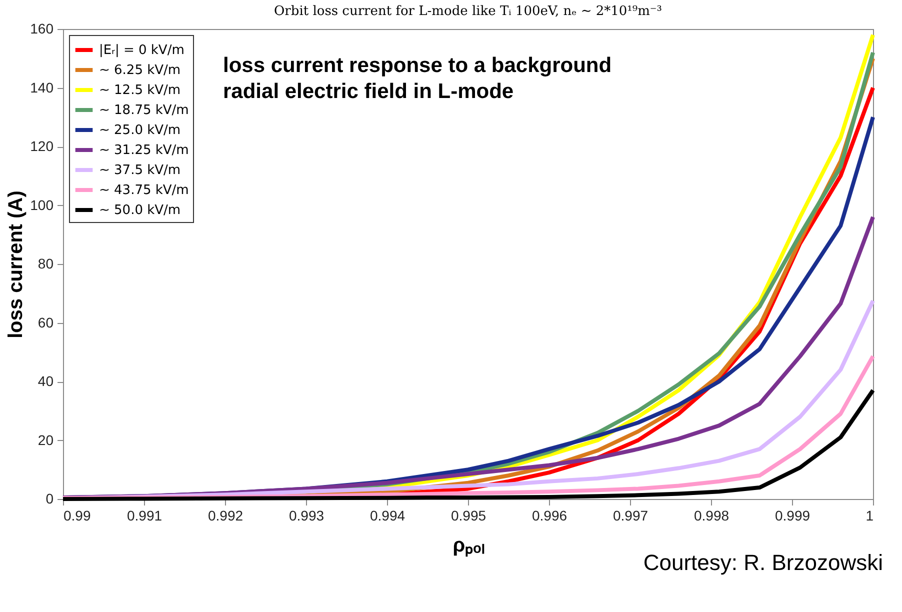 The height and width of the screenshot is (612, 902). Describe the element at coordinates (417, 78) in the screenshot. I see `annotation: loss current response to a background radial electric field in L-mode` at that location.